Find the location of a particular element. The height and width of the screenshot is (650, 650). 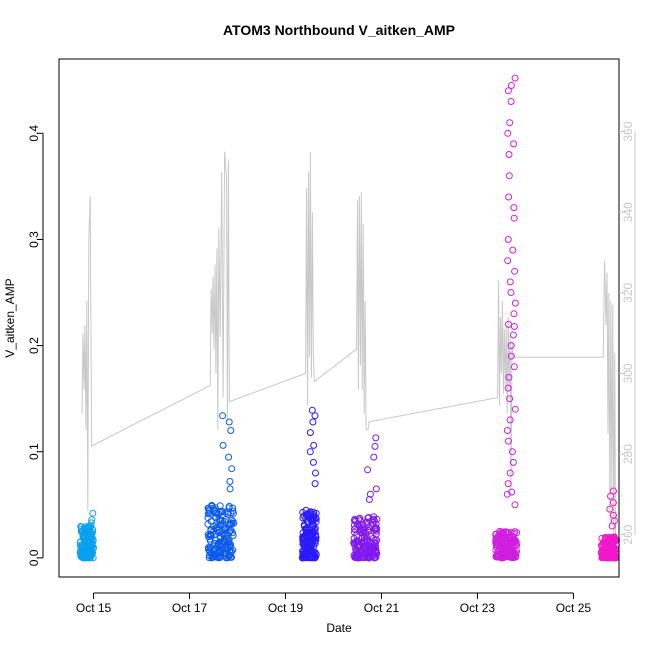

y2-tick-label: 340 is located at coordinates (628, 212).